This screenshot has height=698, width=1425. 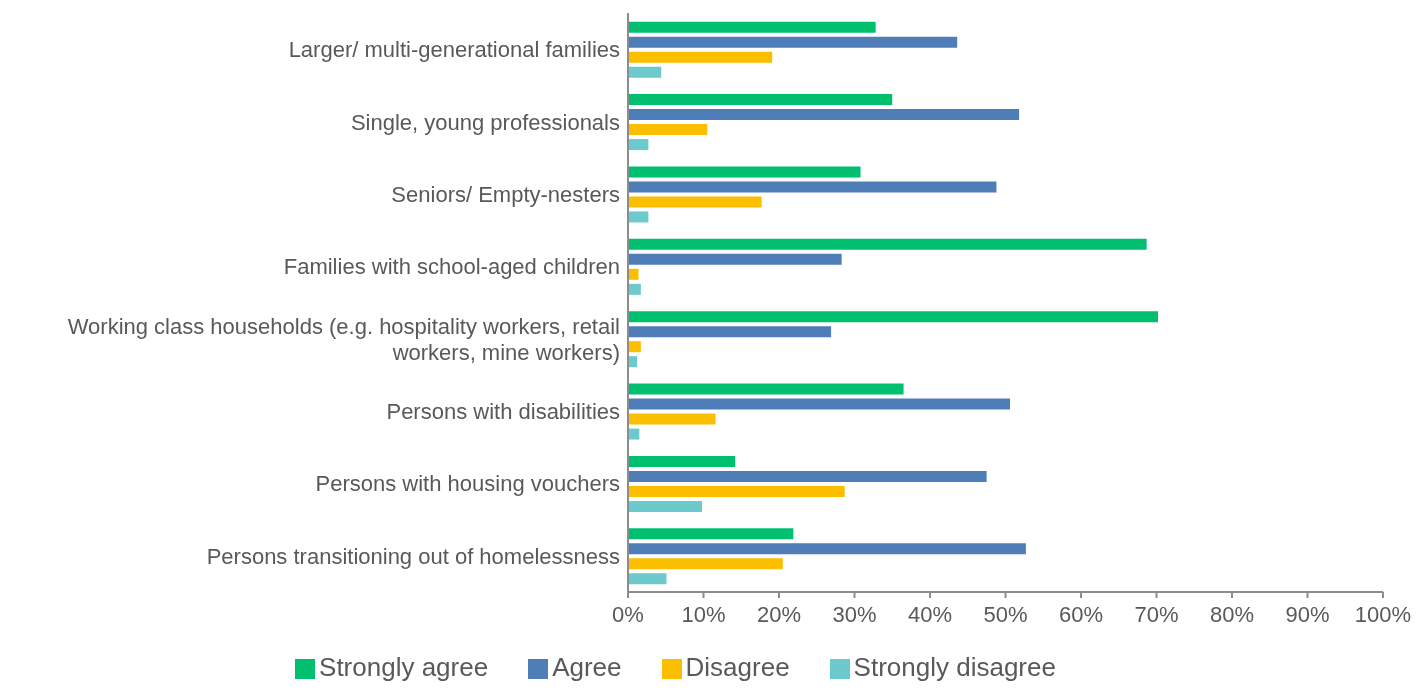 I want to click on x-tick-label: 60%, so click(x=1081, y=614).